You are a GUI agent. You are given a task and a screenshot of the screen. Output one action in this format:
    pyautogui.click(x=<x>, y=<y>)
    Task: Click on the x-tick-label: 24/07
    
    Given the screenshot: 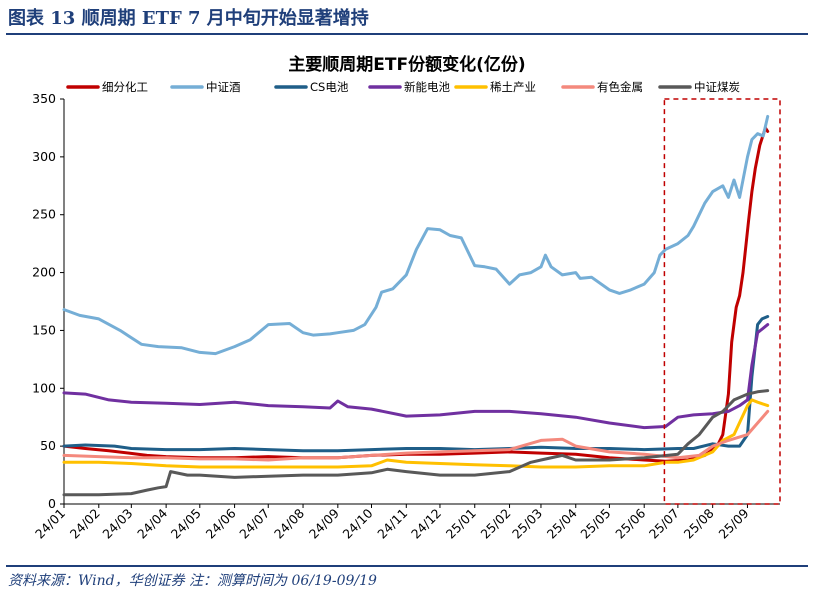 What is the action you would take?
    pyautogui.click(x=254, y=524)
    